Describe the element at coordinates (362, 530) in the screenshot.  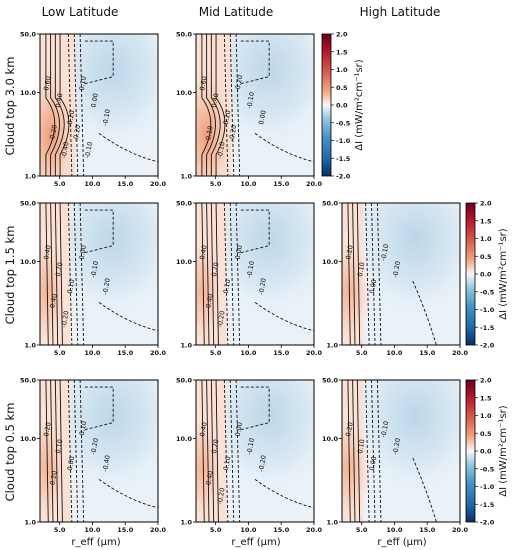
I see `x-tick-label: 5.0` at that location.